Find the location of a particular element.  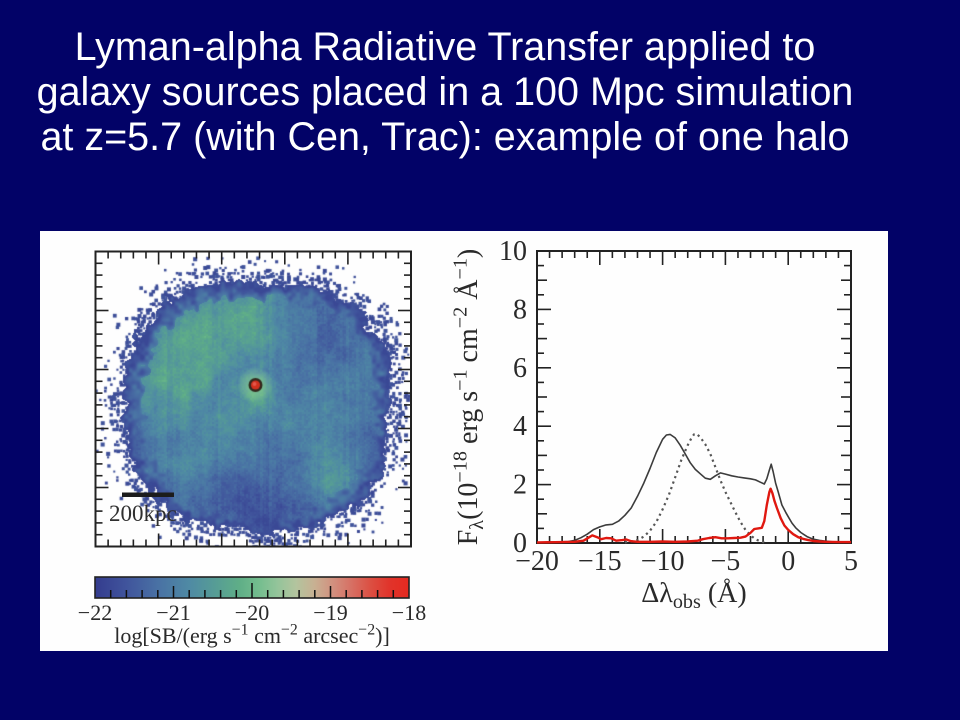

y-tick-label: 10 is located at coordinates (513, 251).